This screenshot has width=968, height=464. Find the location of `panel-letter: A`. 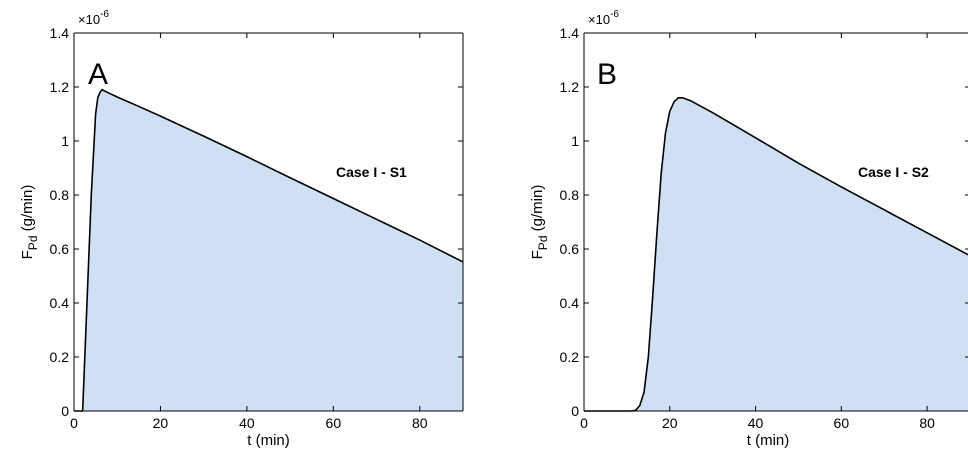

panel-letter: A is located at coordinates (98, 74).